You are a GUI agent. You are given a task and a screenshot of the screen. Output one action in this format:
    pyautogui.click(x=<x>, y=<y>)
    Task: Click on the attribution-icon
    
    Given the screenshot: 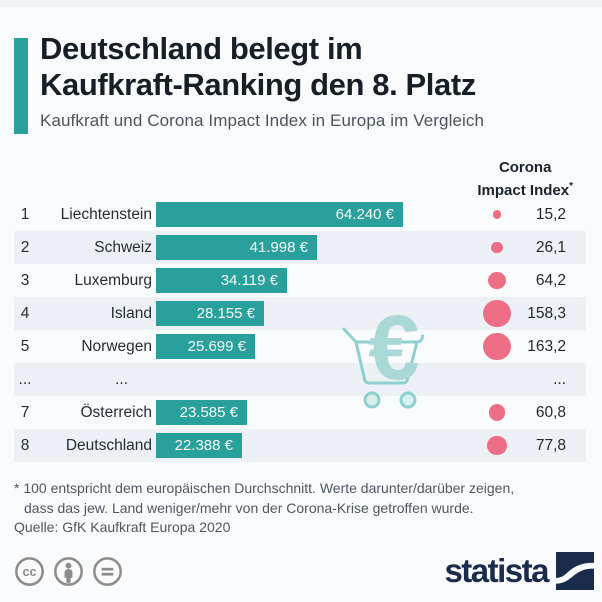 What is the action you would take?
    pyautogui.click(x=68, y=571)
    